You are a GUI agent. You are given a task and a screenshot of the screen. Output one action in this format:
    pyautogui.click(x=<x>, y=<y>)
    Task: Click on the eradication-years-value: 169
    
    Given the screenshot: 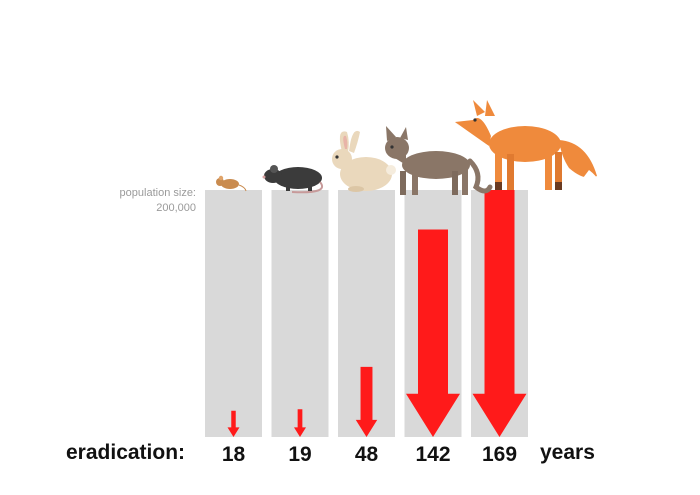 What is the action you would take?
    pyautogui.click(x=499, y=454)
    